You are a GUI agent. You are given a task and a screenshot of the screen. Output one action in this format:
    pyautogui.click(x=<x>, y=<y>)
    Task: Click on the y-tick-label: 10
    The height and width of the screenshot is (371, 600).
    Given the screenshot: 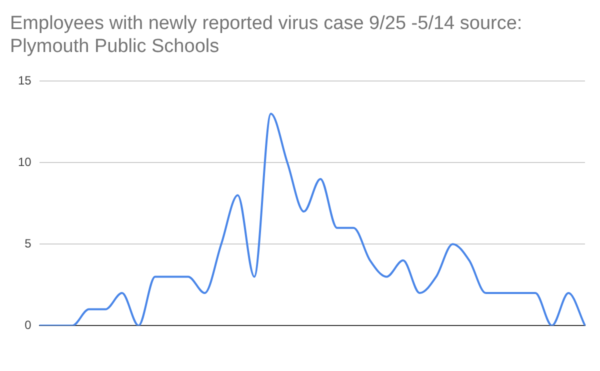 What is the action you would take?
    pyautogui.click(x=25, y=161)
    